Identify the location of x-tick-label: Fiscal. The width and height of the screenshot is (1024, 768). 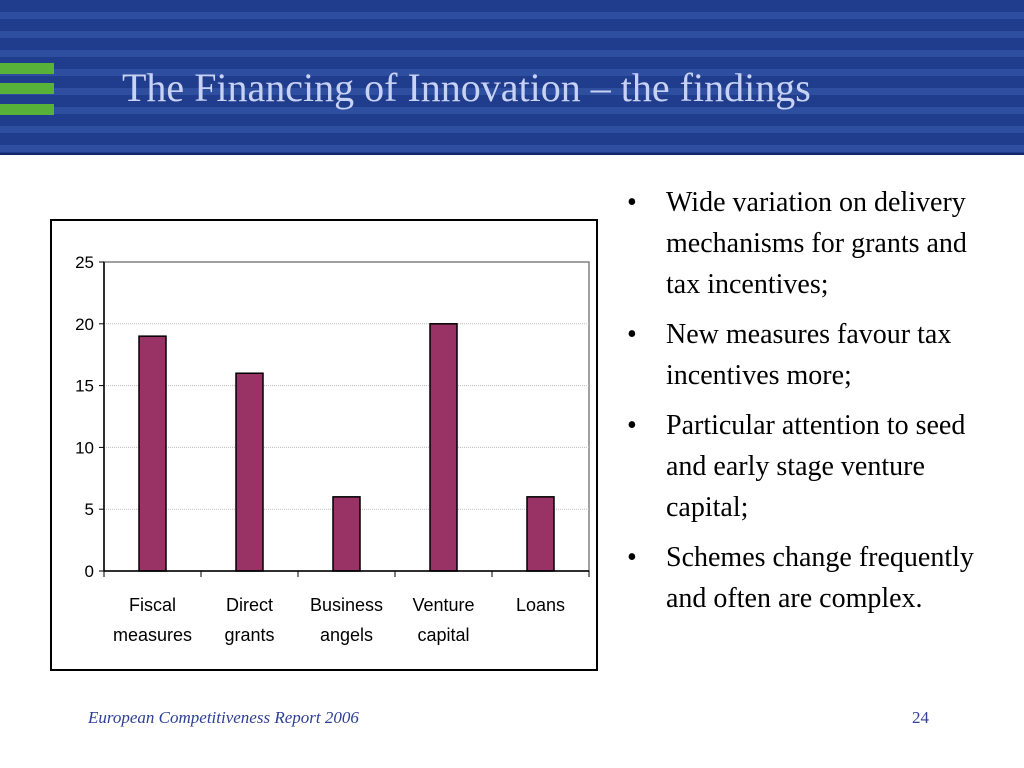
(152, 605).